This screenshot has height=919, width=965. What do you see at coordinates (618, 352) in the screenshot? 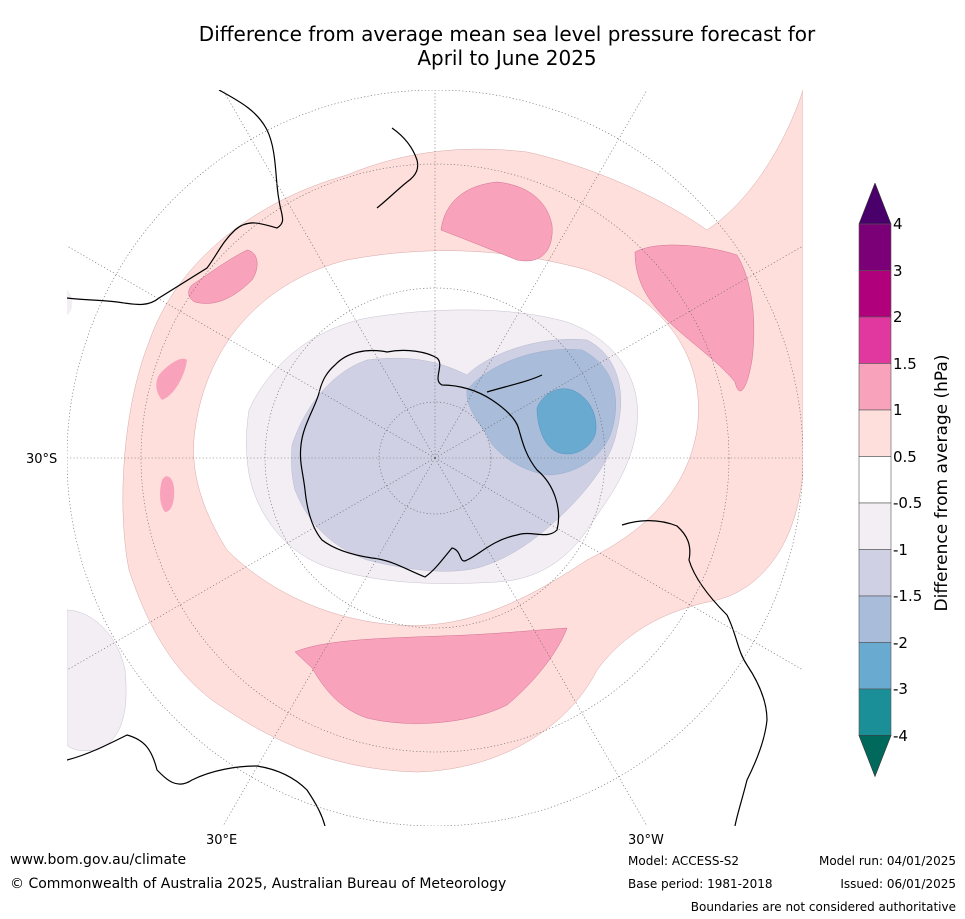
I see `meridian-120w` at bounding box center [618, 352].